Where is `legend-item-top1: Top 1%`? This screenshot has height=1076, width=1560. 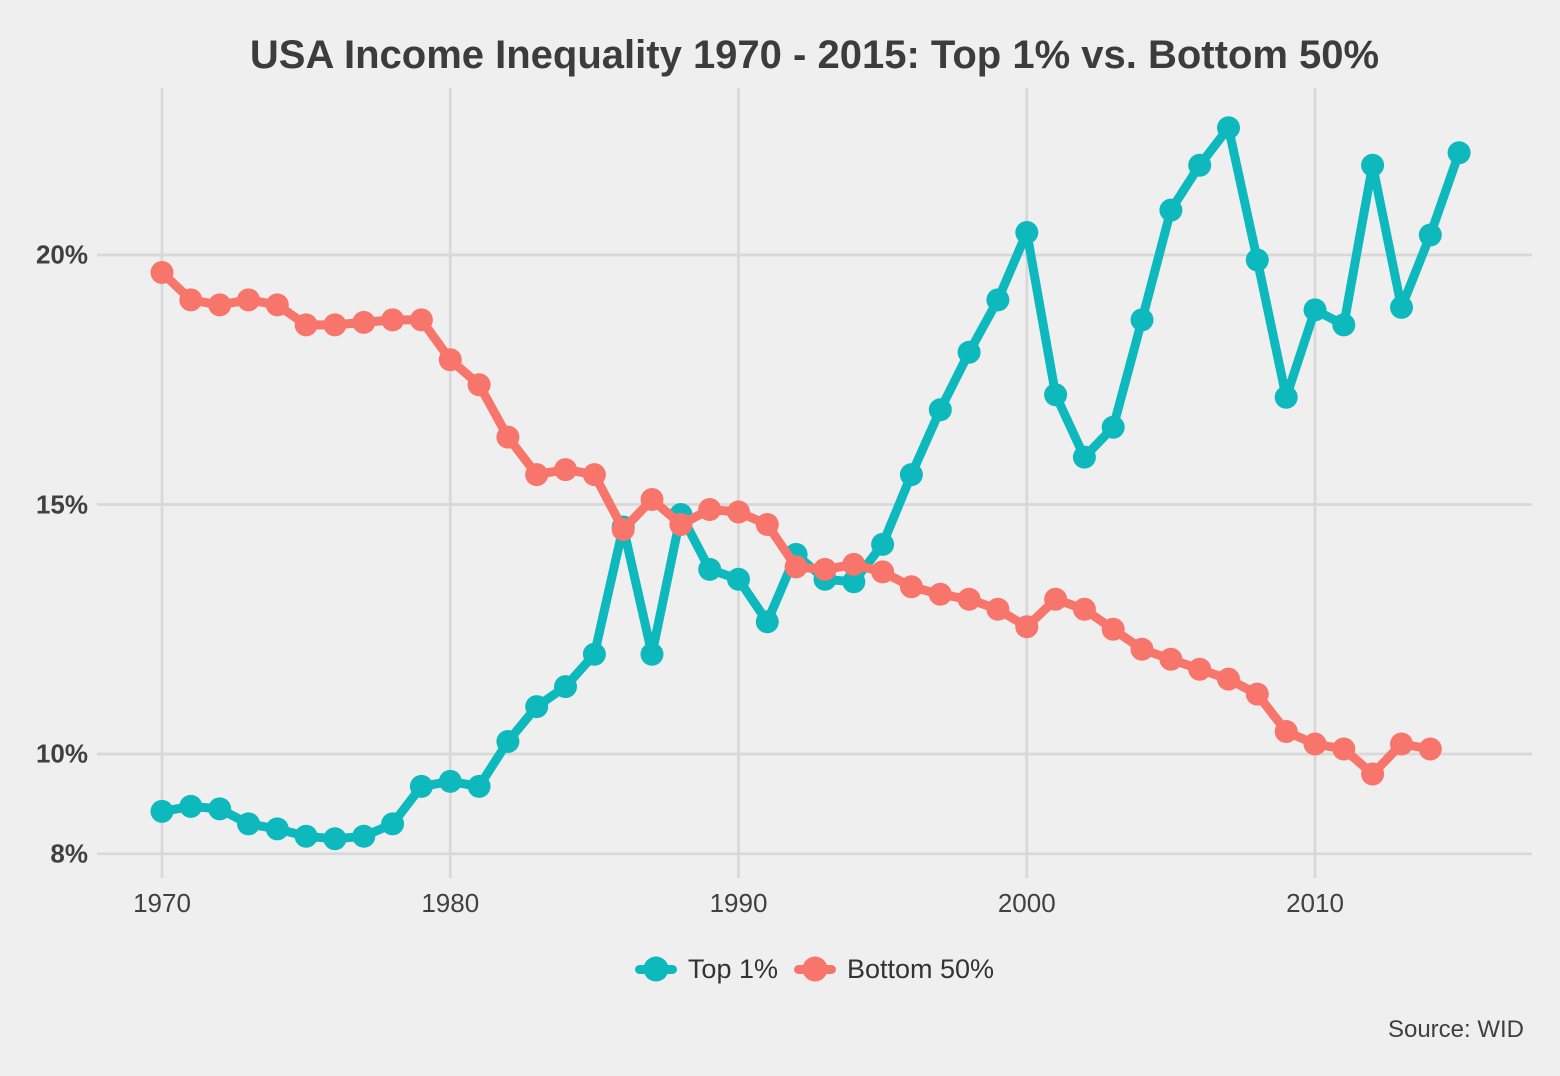 legend-item-top1: Top 1% is located at coordinates (706, 969).